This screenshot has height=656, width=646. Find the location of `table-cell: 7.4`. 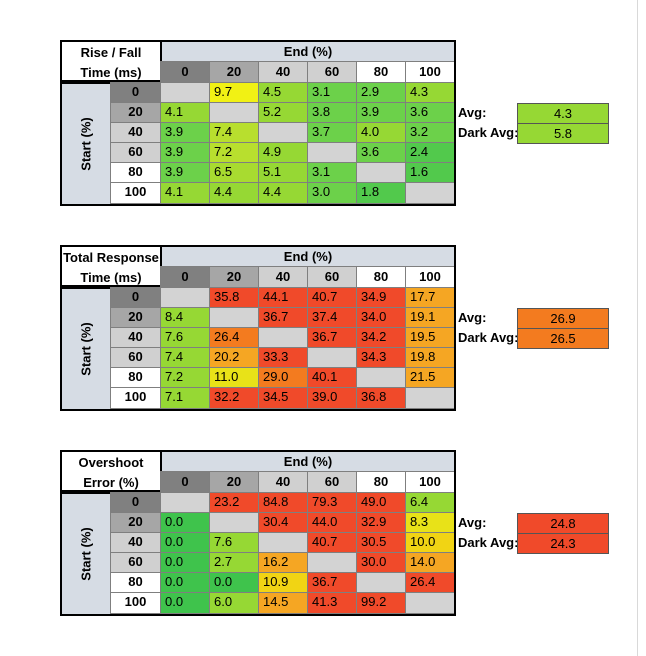

table-cell: 7.4 is located at coordinates (234, 132).